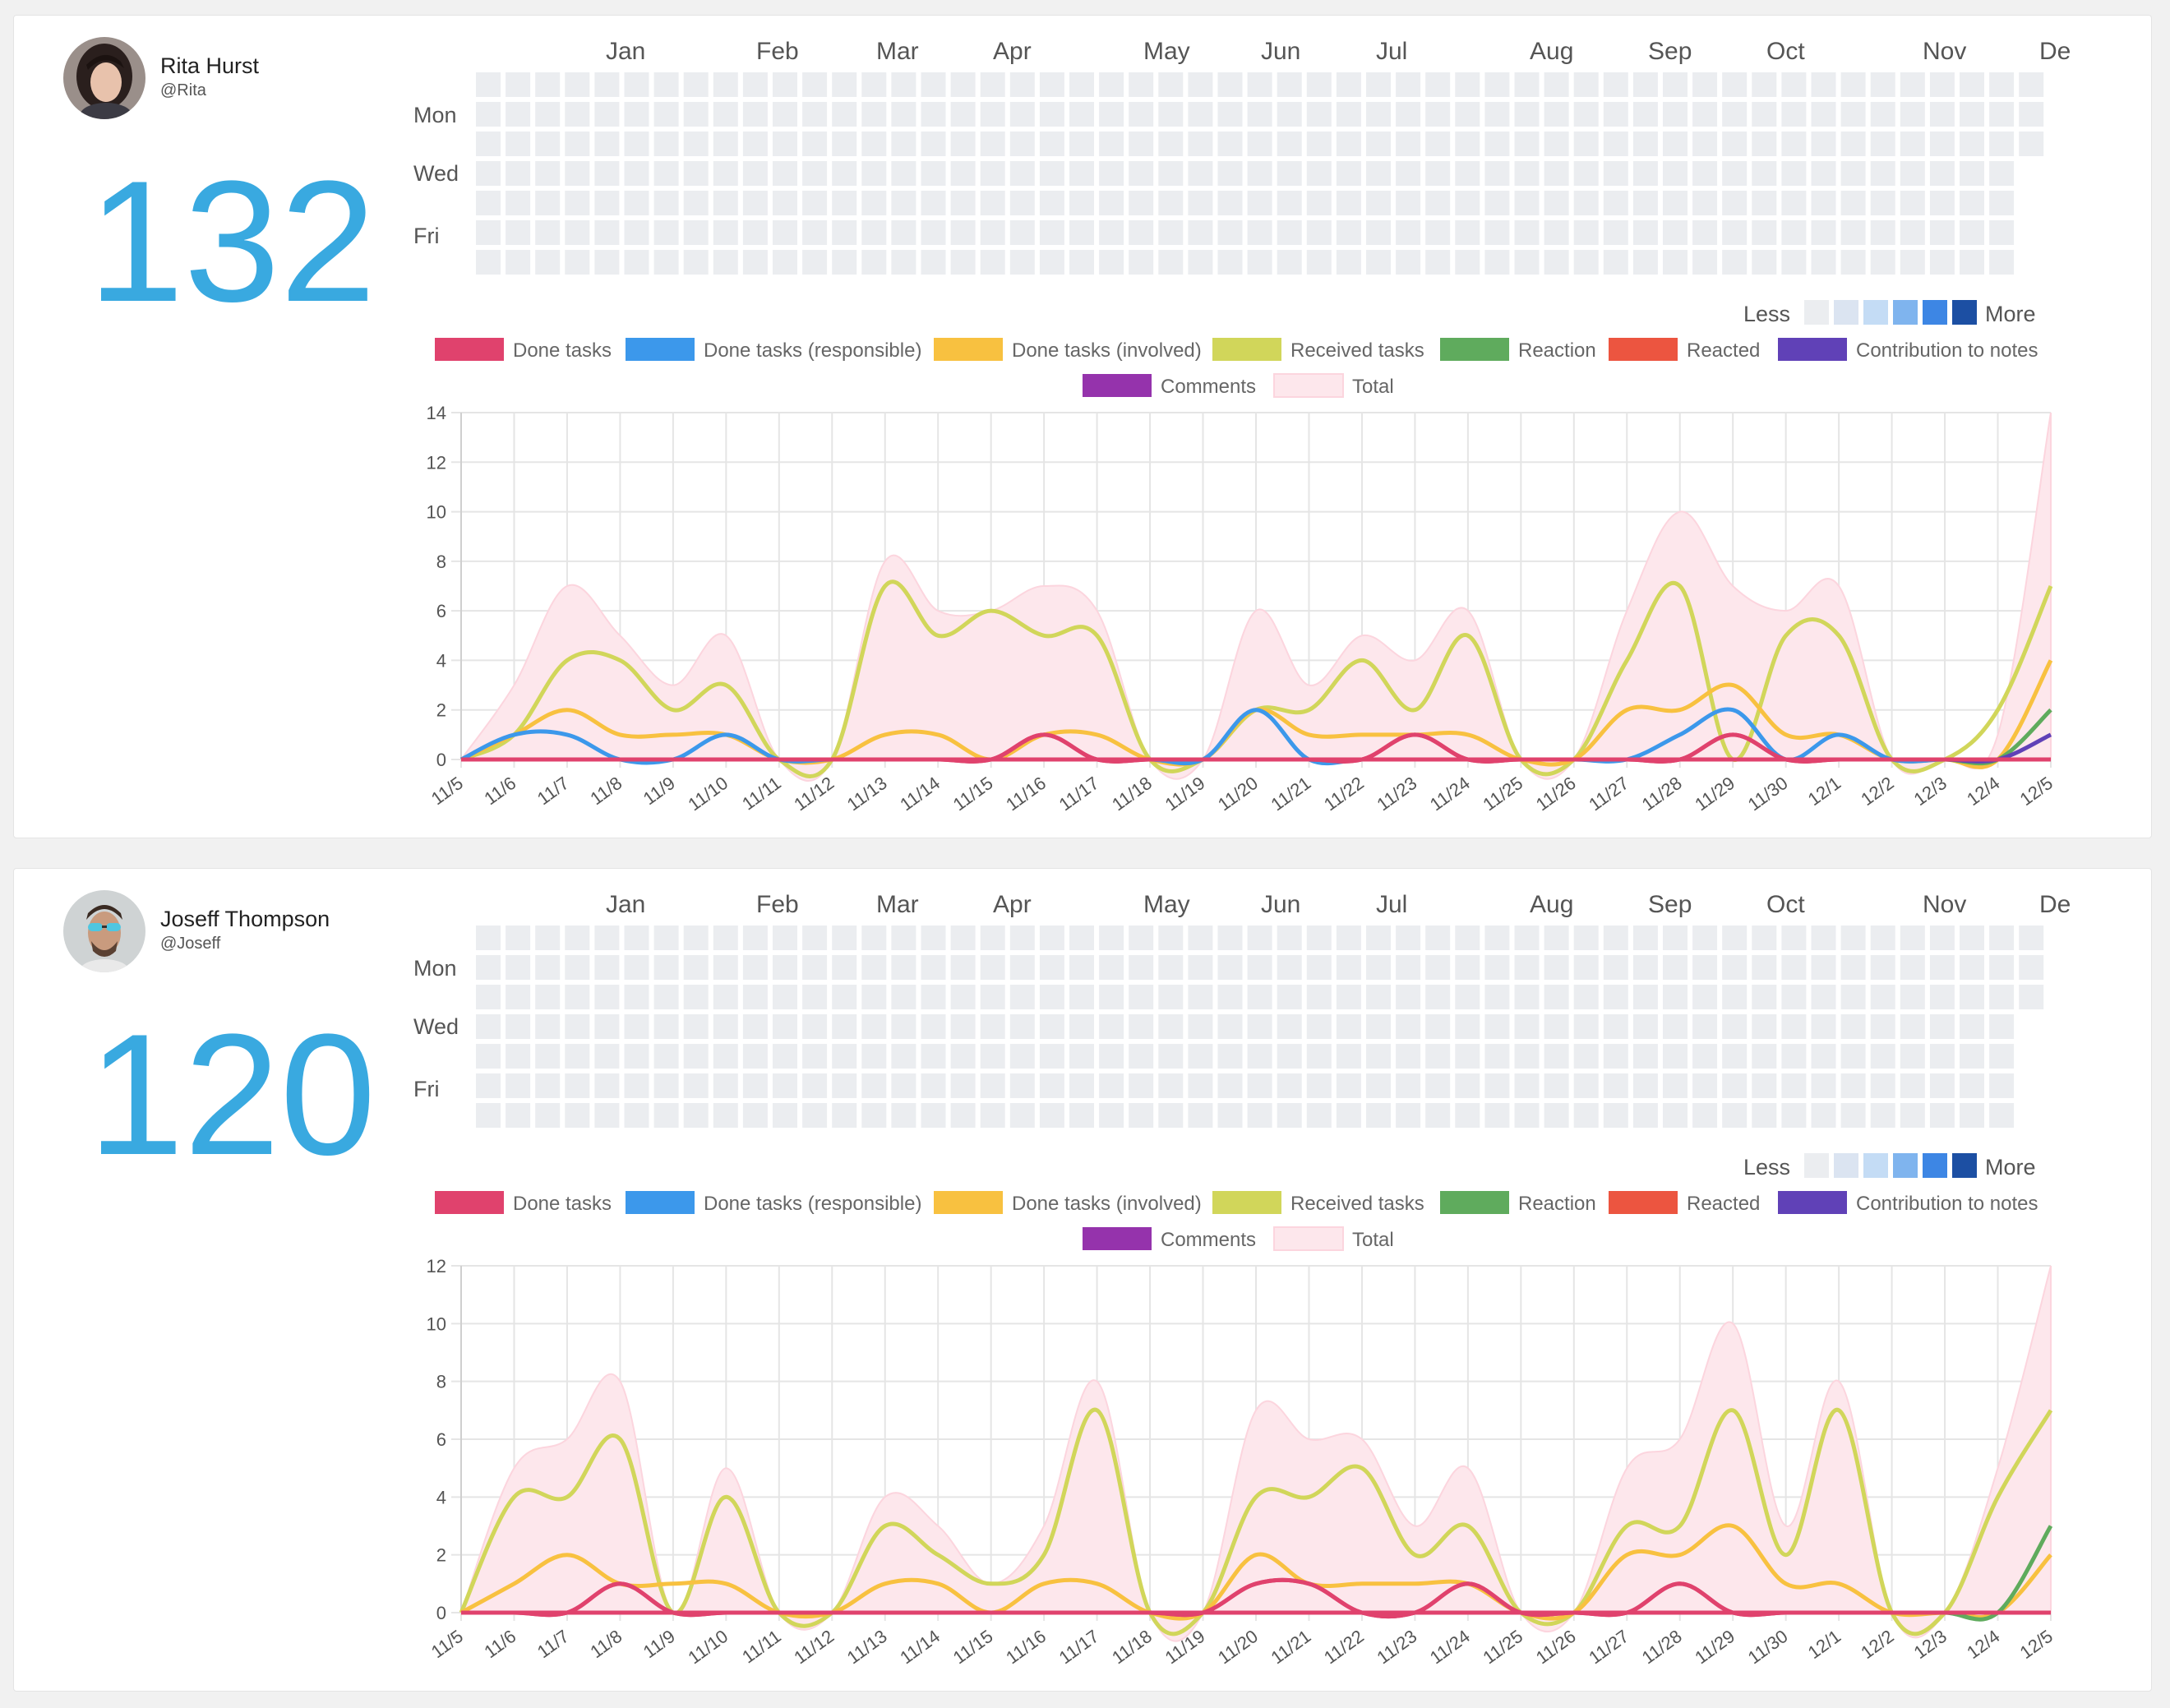  I want to click on legend-item-involved: Done tasks (involved), so click(1068, 1203).